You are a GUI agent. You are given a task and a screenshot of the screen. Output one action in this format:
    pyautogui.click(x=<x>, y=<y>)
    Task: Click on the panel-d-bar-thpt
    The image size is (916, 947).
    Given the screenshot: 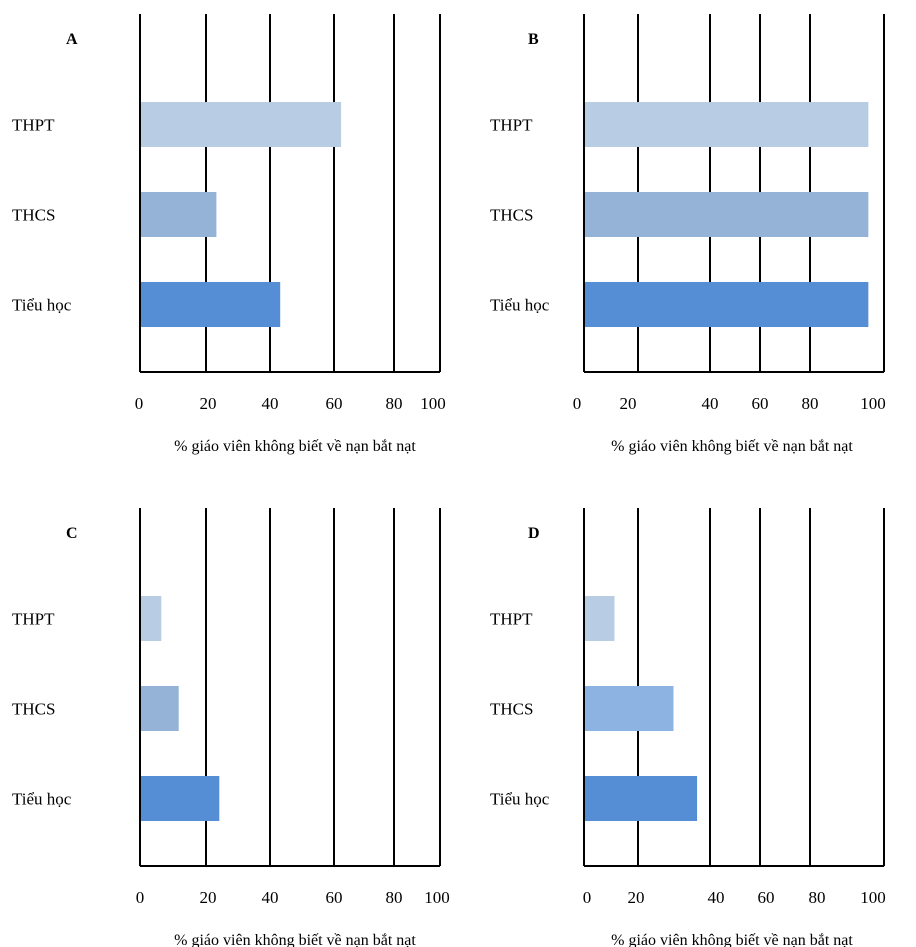 What is the action you would take?
    pyautogui.click(x=600, y=618)
    